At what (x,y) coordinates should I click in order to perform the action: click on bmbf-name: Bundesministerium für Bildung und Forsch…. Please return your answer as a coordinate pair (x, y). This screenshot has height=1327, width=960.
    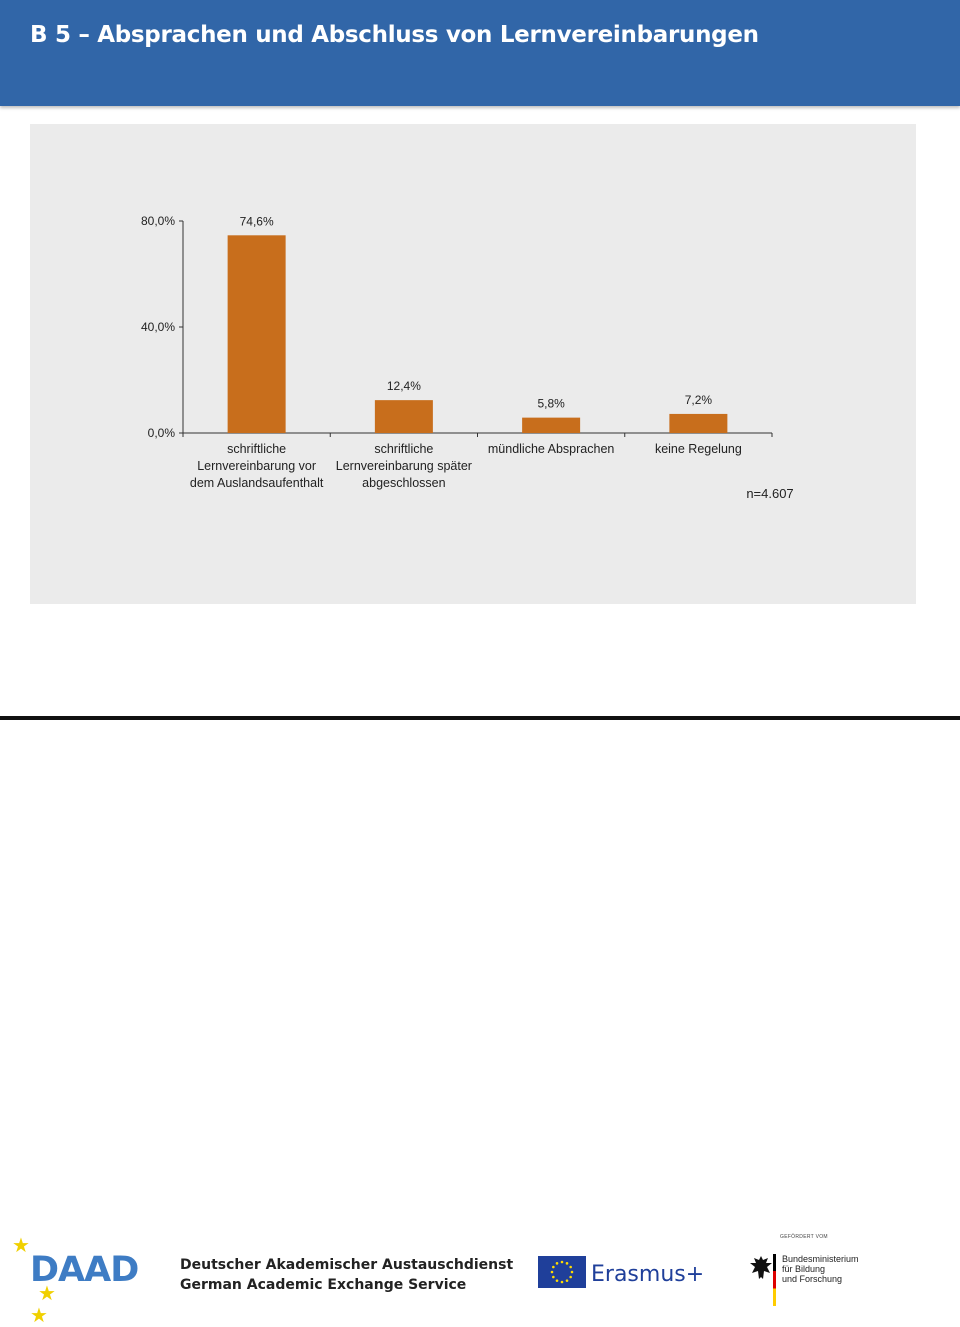
    Looking at the image, I should click on (820, 1269).